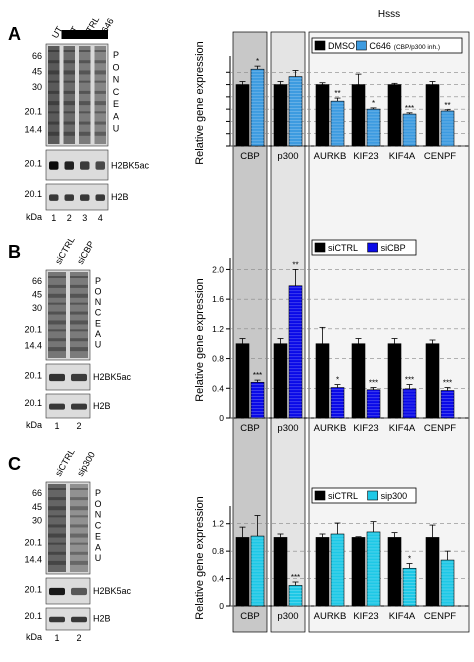 The height and width of the screenshot is (662, 474). I want to click on ponceau-letter: A, so click(116, 116).